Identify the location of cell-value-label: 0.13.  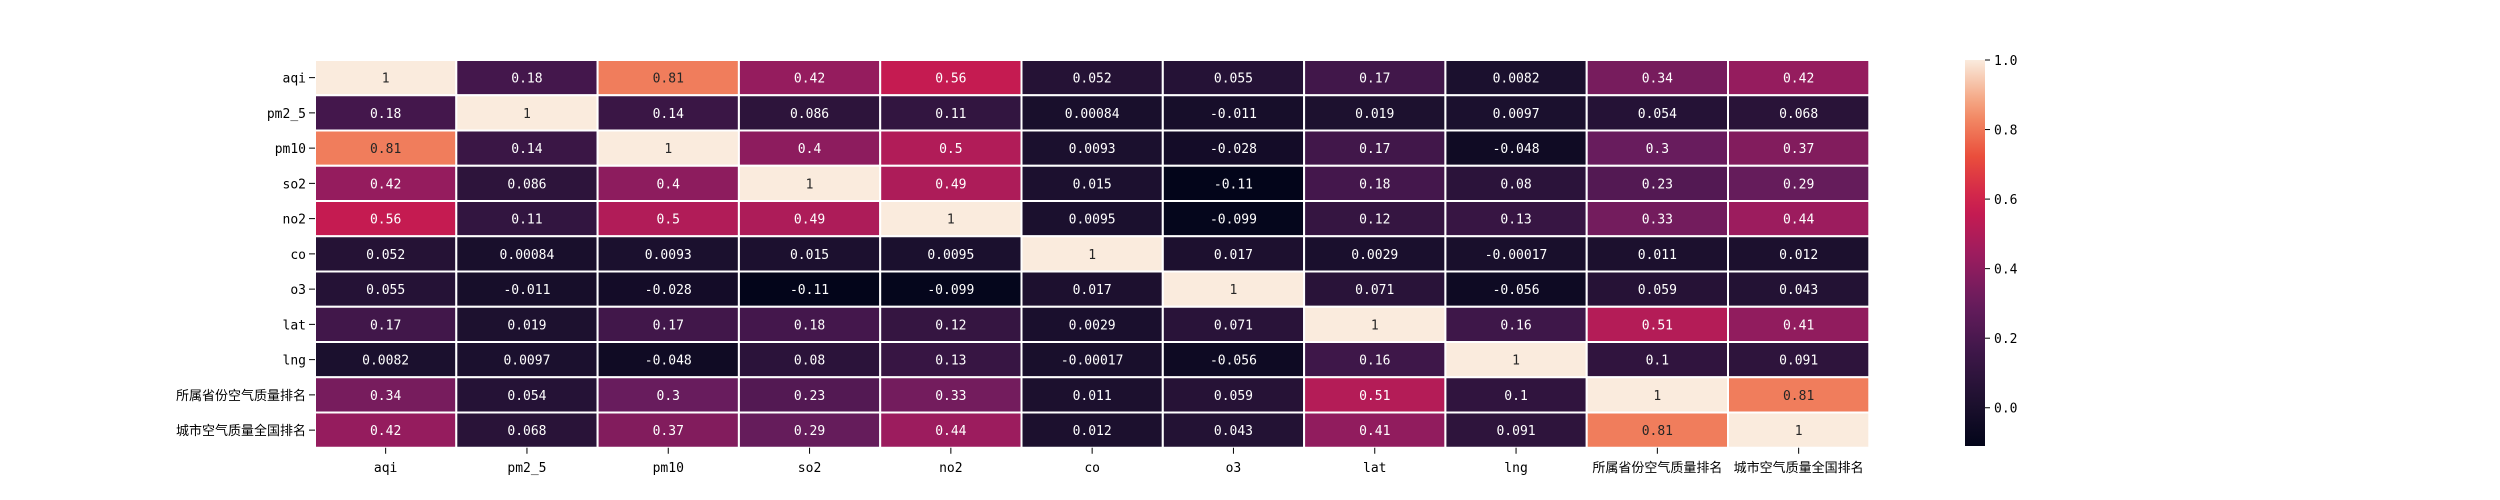
(1515, 220).